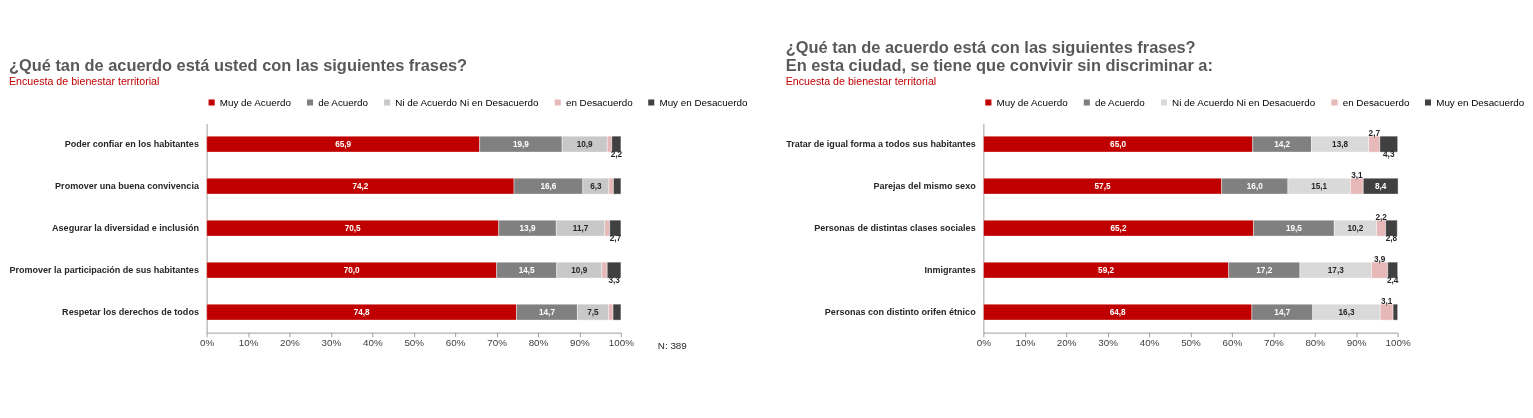  What do you see at coordinates (950, 269) in the screenshot?
I see `y-tick-label: Inmigrantes` at bounding box center [950, 269].